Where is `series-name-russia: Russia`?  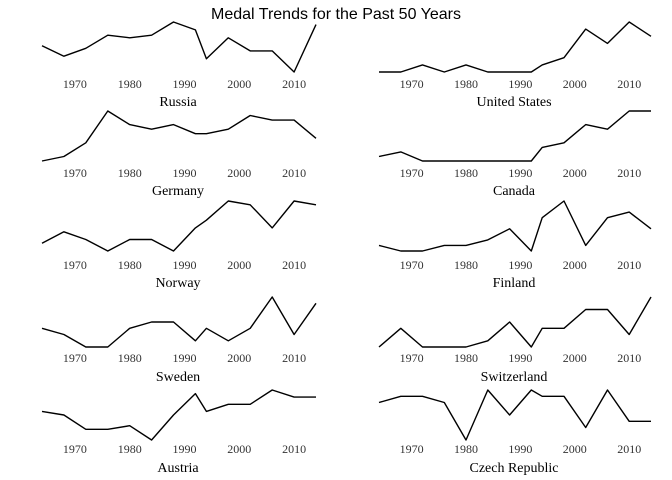
series-name-russia: Russia is located at coordinates (178, 102).